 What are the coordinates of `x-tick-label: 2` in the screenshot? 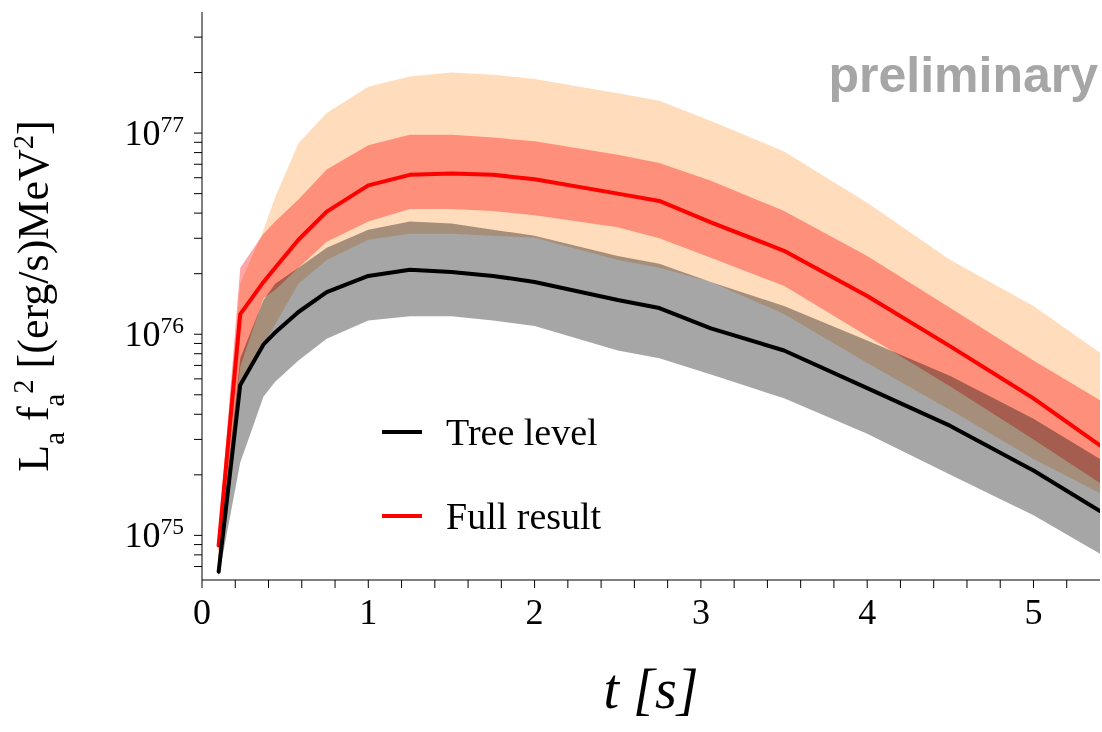 It's located at (534, 612).